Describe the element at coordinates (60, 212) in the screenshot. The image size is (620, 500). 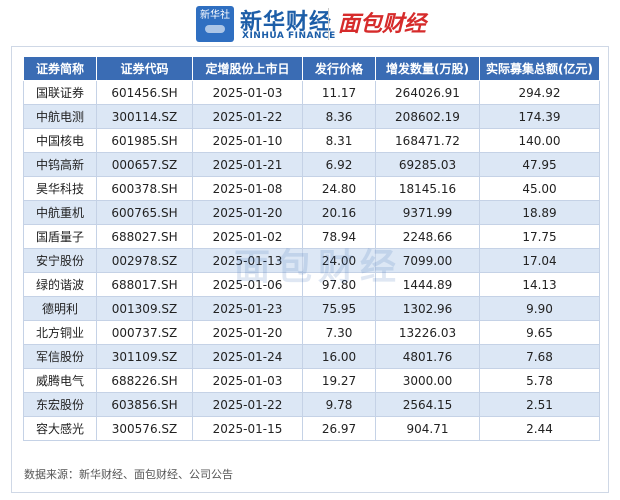
I see `table-cell-name-col: 中航重机` at that location.